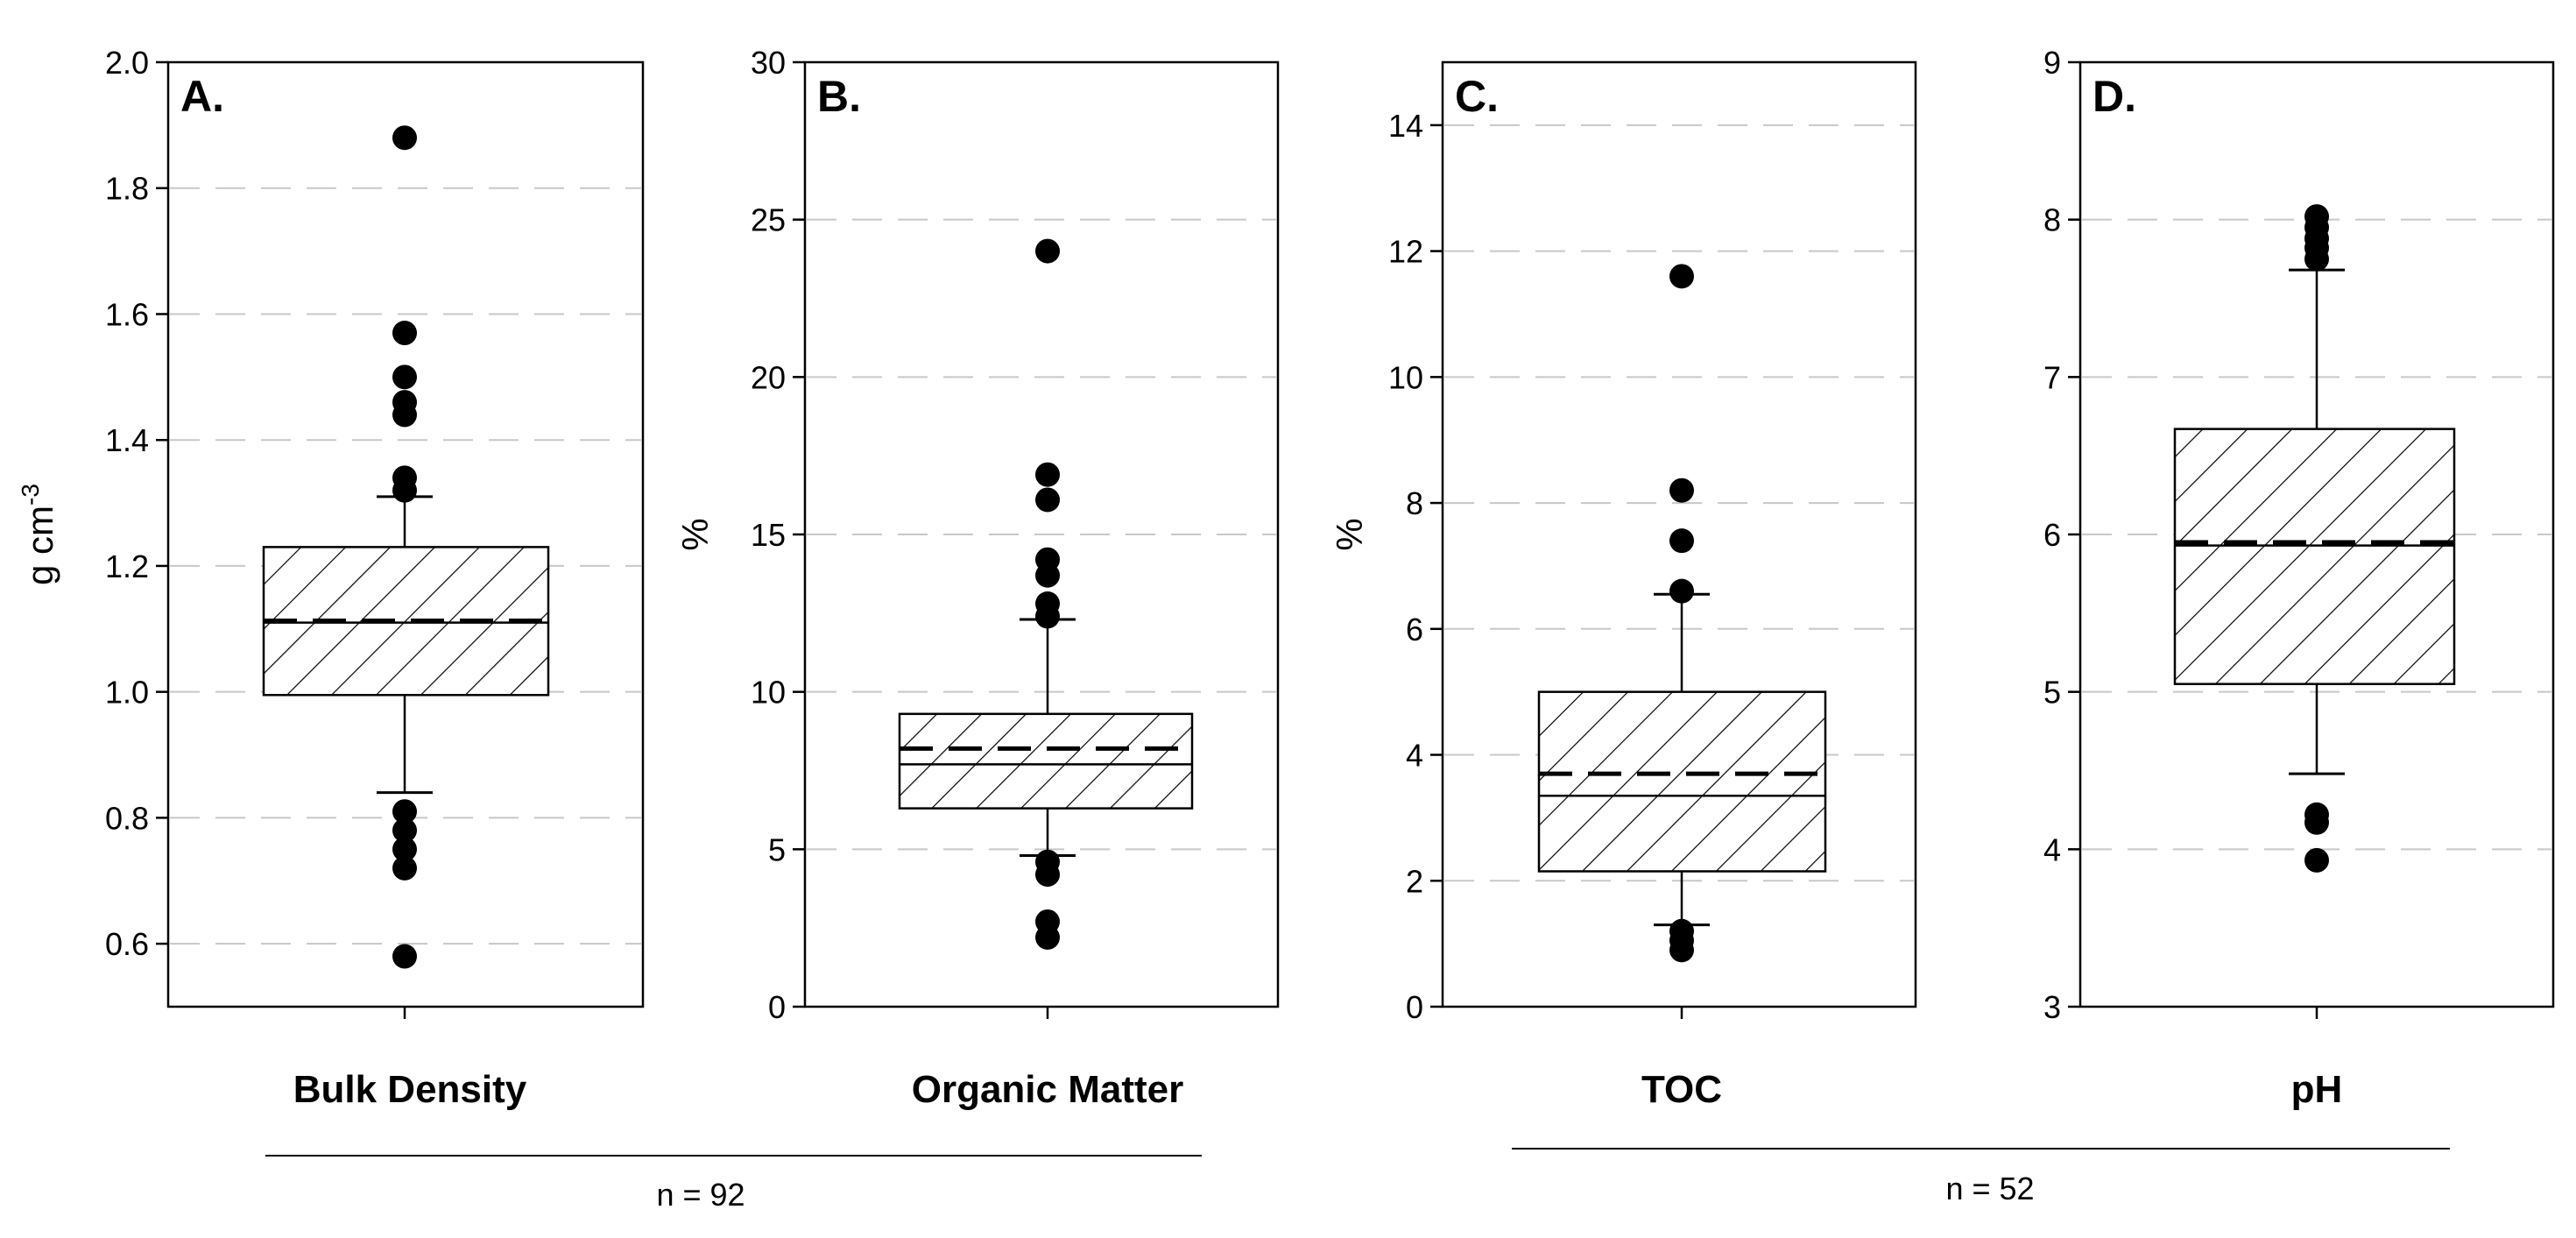 This screenshot has height=1238, width=2576. Describe the element at coordinates (700, 1195) in the screenshot. I see `group-label-n92: n = 92` at that location.